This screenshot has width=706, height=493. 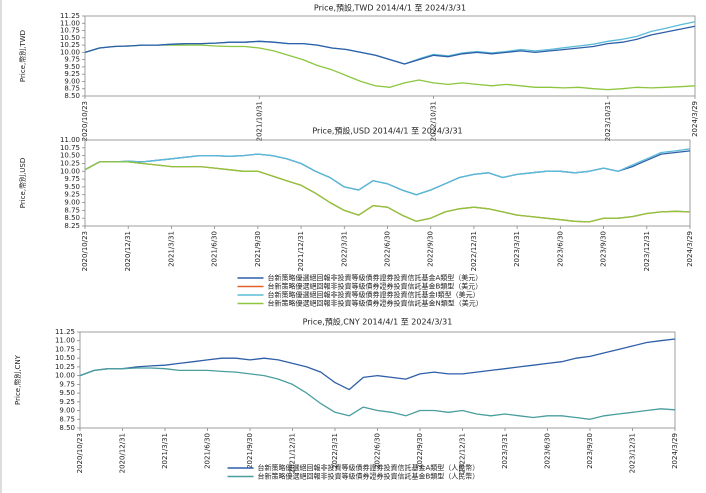 What do you see at coordinates (608, 121) in the screenshot?
I see `x-tick-label: 2023/10/31` at bounding box center [608, 121].